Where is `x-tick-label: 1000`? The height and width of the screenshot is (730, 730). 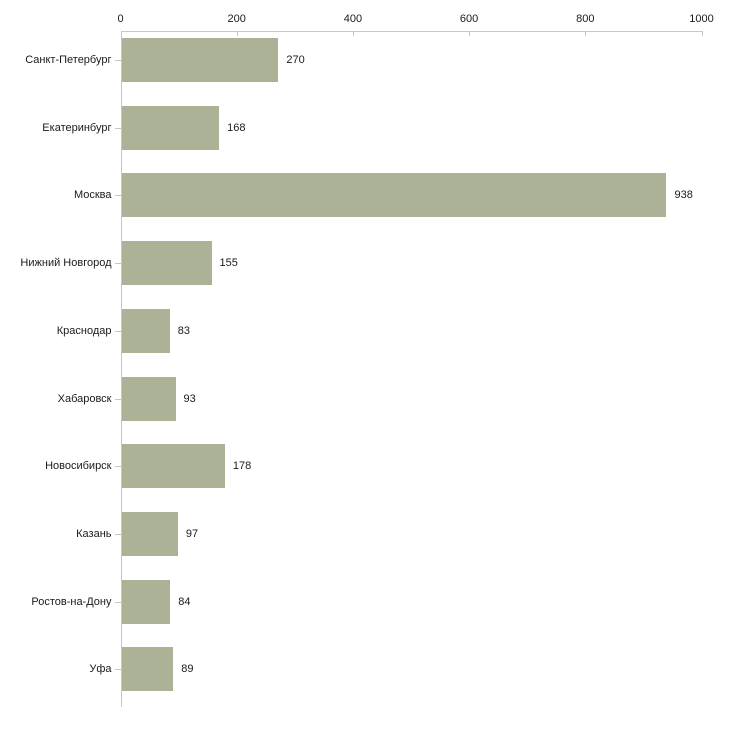
x-tick-label: 1000 is located at coordinates (701, 19).